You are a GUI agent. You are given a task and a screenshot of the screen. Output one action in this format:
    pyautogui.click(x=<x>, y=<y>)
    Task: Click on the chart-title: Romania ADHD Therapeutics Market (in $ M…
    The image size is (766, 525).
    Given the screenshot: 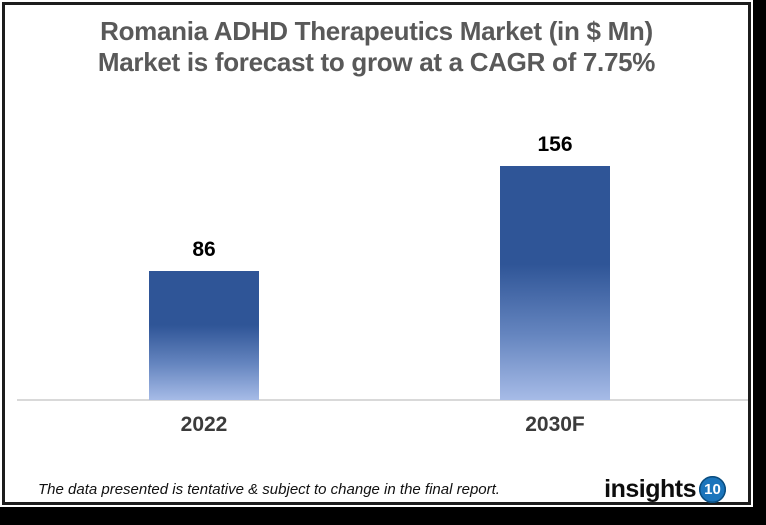 What is the action you would take?
    pyautogui.click(x=376, y=47)
    